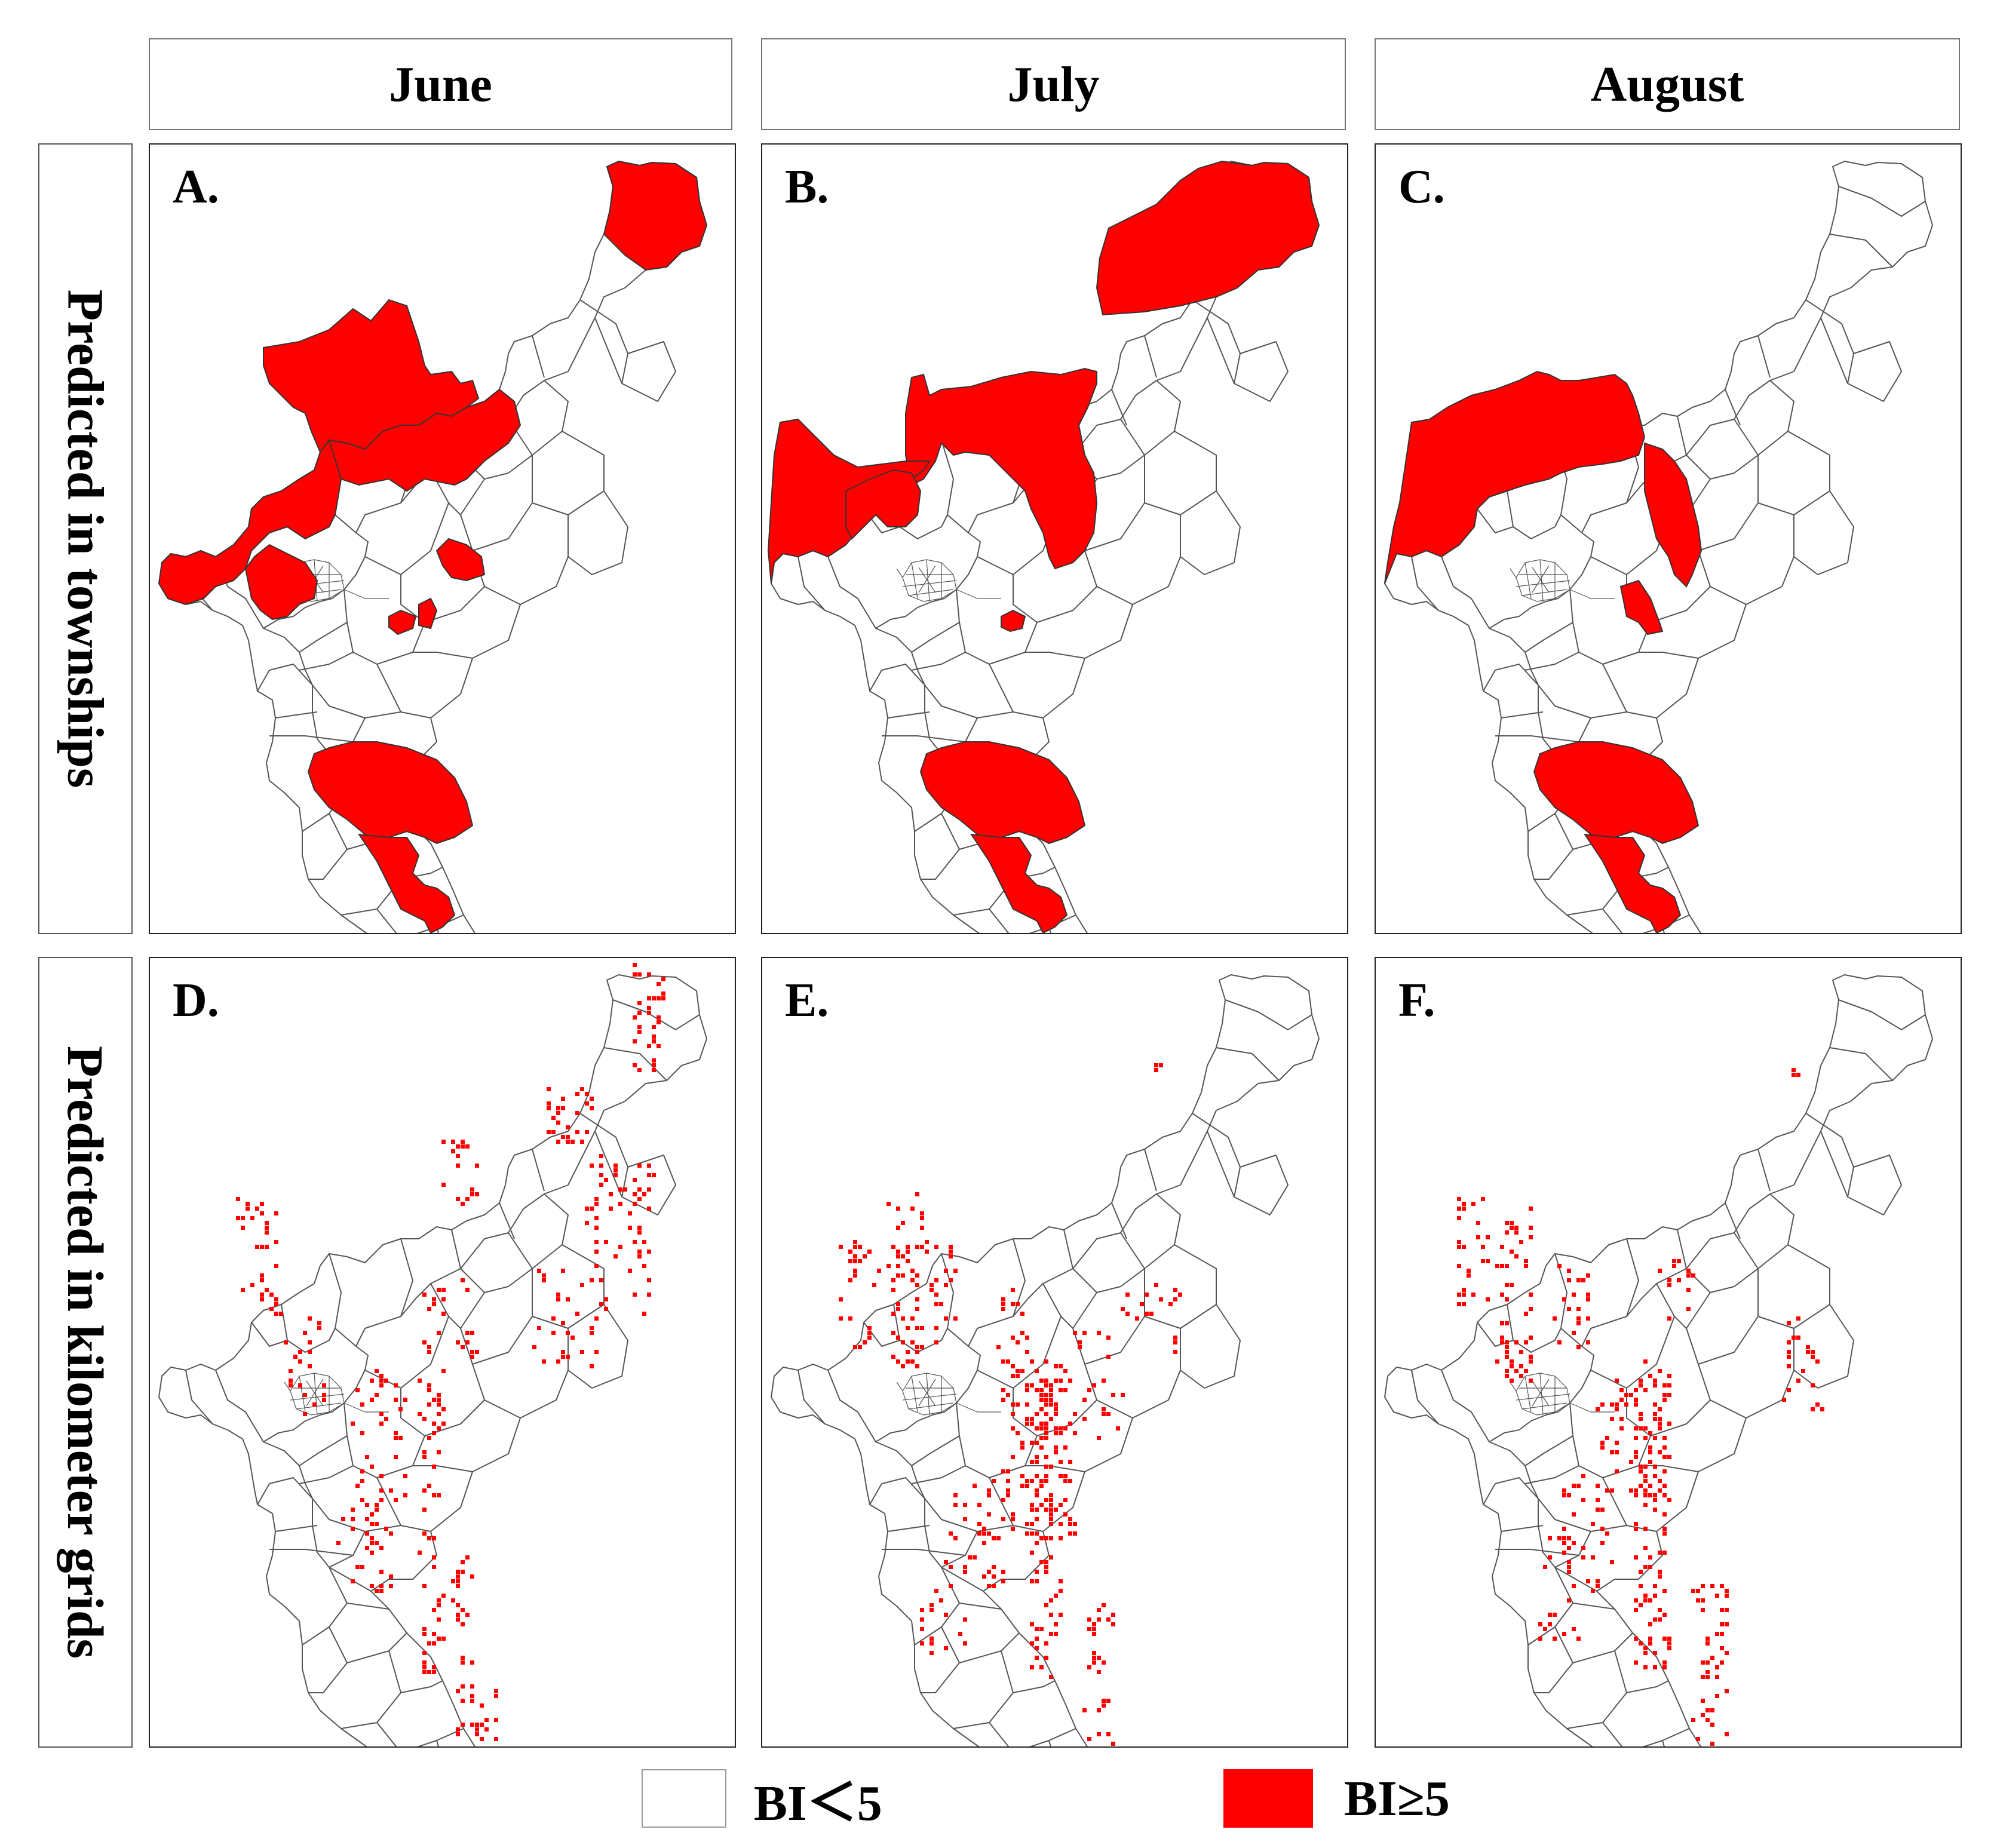 This screenshot has height=1848, width=1997. What do you see at coordinates (1045, 1360) in the screenshot?
I see `map-e-svg` at bounding box center [1045, 1360].